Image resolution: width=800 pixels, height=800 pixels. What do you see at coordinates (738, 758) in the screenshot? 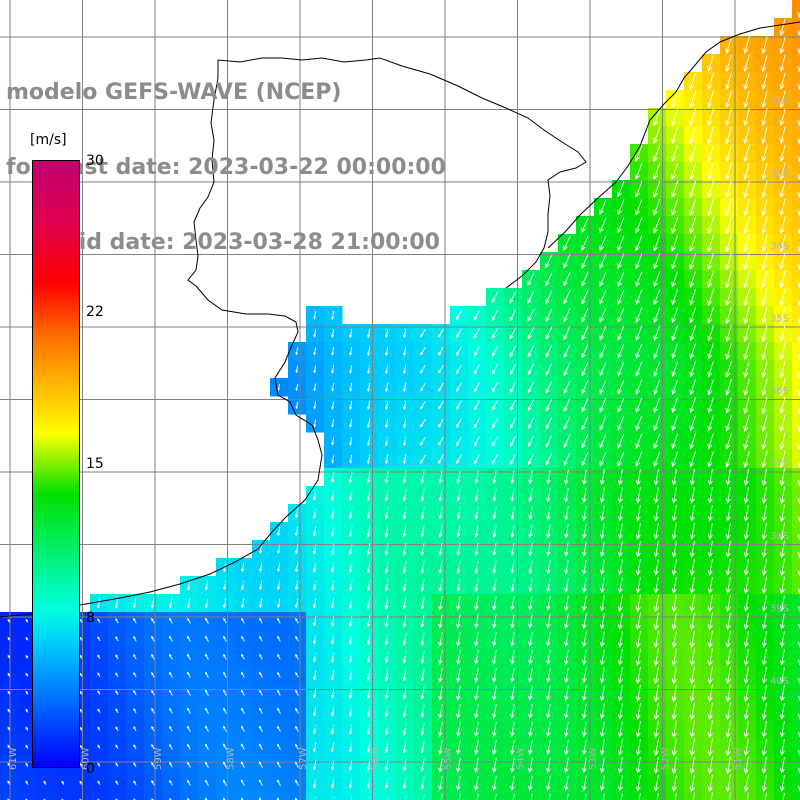
I see `lon-label: 51W` at bounding box center [738, 758].